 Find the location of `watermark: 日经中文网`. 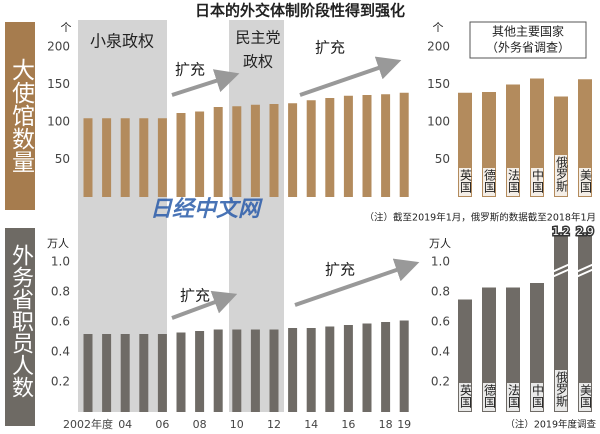

watermark: 日经中文网 is located at coordinates (206, 209).